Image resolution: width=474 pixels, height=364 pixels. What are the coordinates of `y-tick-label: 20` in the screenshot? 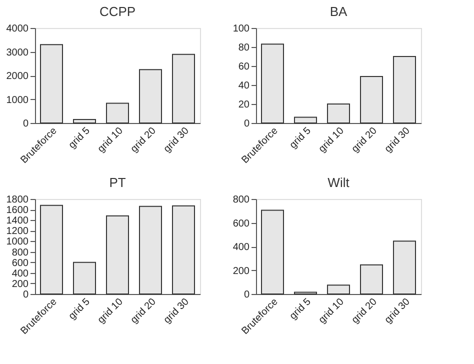 It's located at (244, 105).